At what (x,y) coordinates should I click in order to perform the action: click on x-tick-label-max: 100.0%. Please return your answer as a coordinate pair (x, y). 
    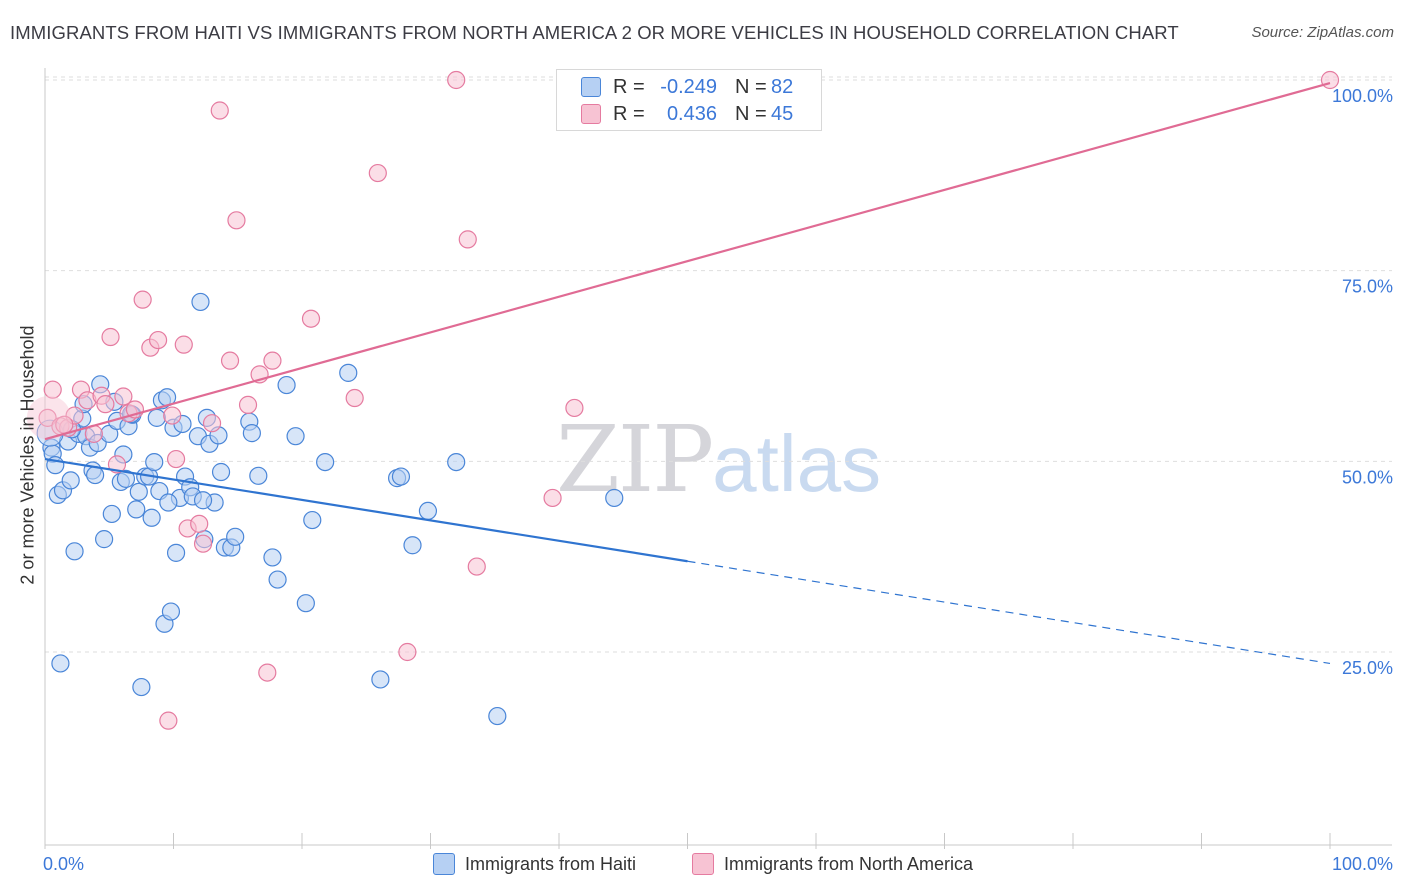
    Looking at the image, I should click on (1362, 864).